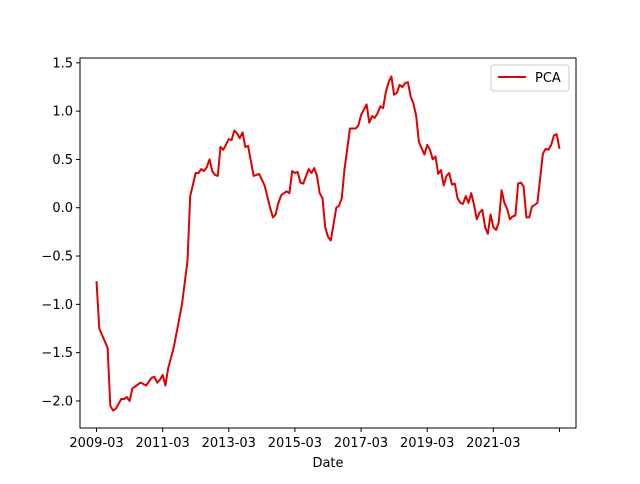  What do you see at coordinates (548, 78) in the screenshot?
I see `legend-label-pca: PCA` at bounding box center [548, 78].